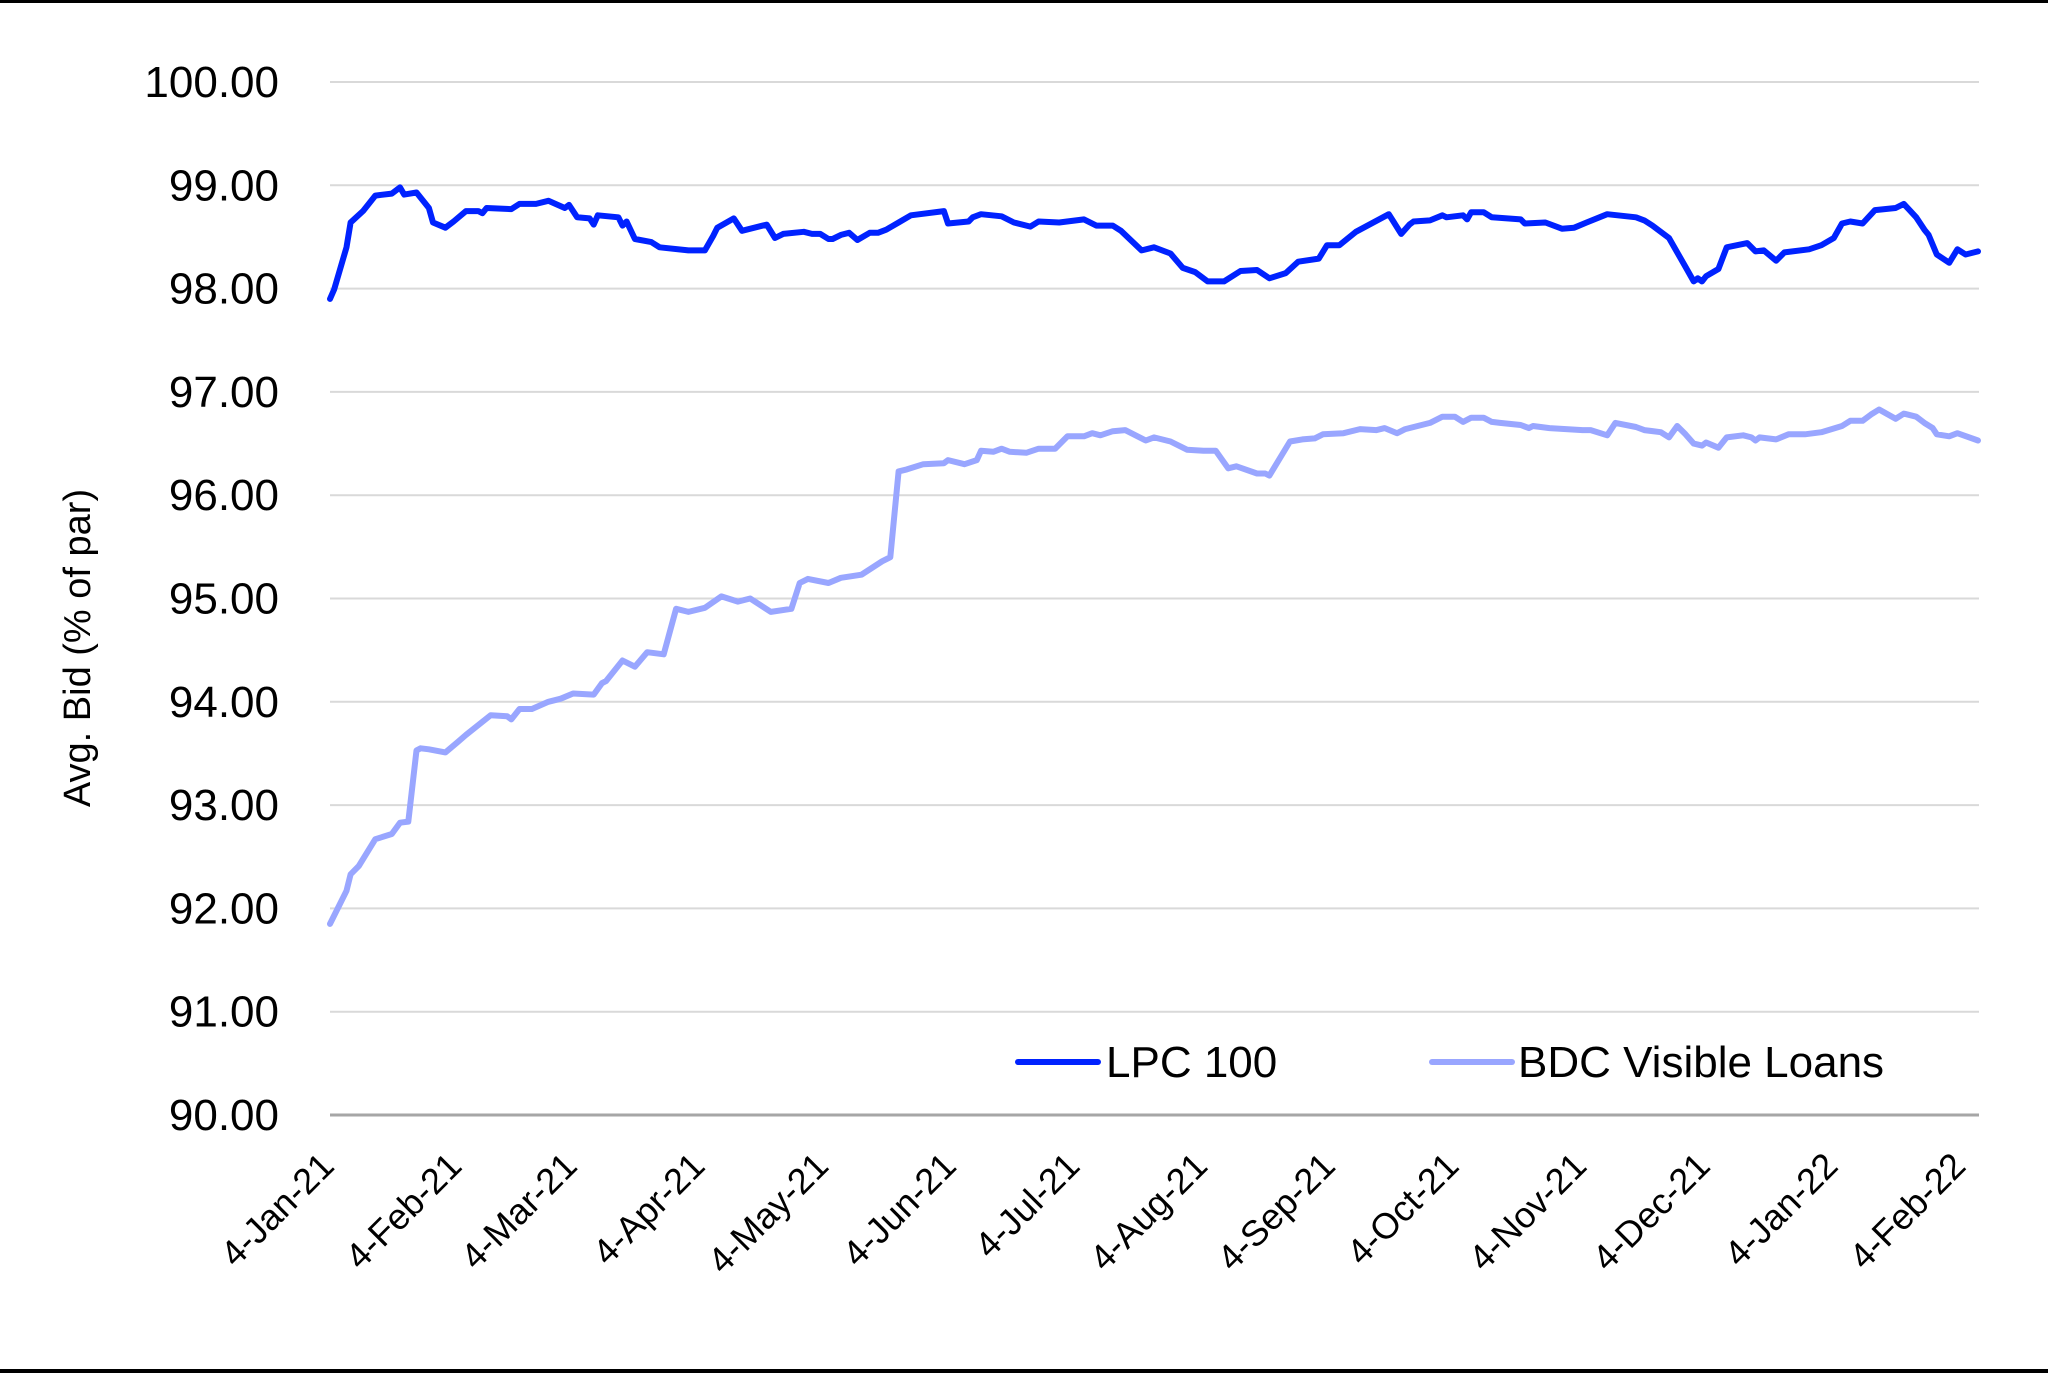 The height and width of the screenshot is (1373, 2048). I want to click on x-tick-label: 4-Nov-21, so click(1527, 1212).